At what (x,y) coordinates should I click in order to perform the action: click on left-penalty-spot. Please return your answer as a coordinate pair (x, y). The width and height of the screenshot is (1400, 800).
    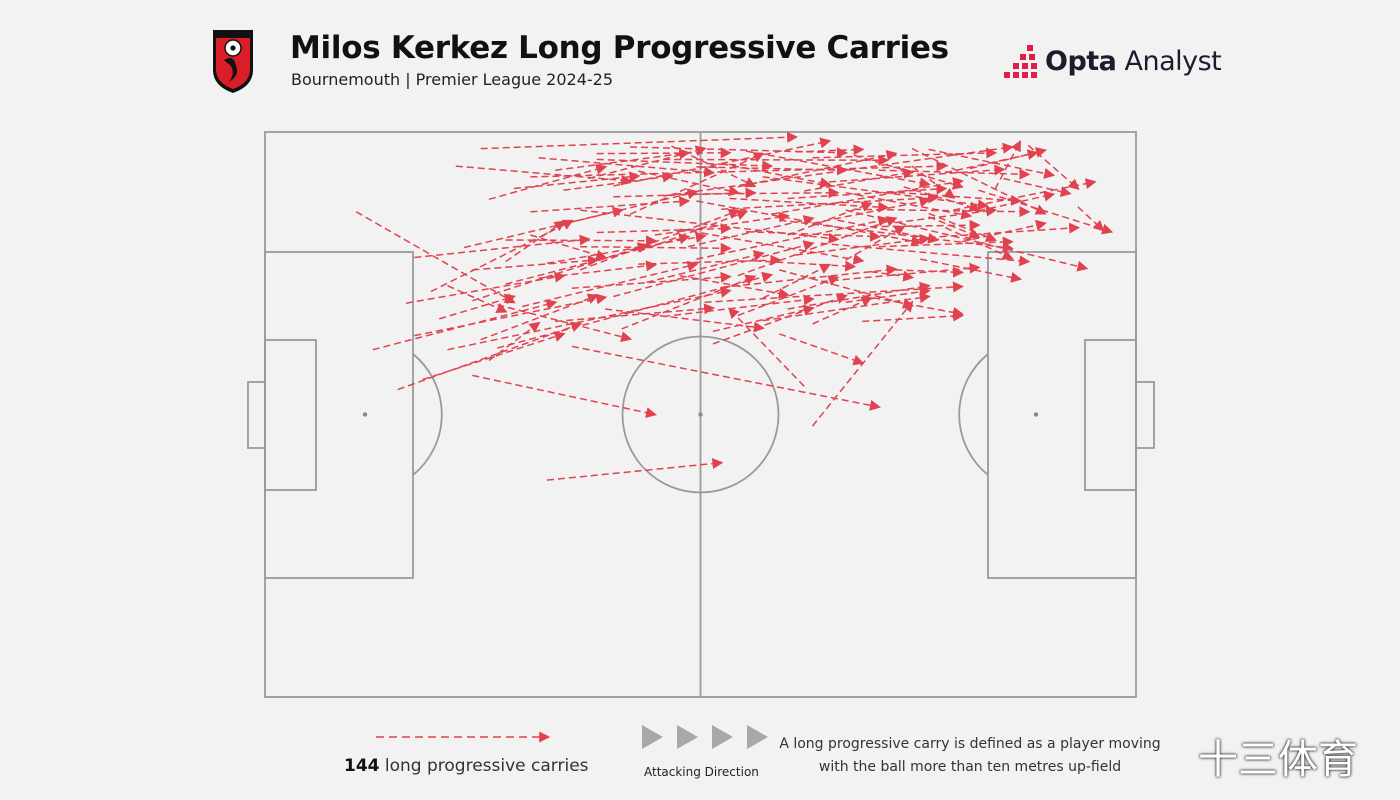
    Looking at the image, I should click on (365, 414).